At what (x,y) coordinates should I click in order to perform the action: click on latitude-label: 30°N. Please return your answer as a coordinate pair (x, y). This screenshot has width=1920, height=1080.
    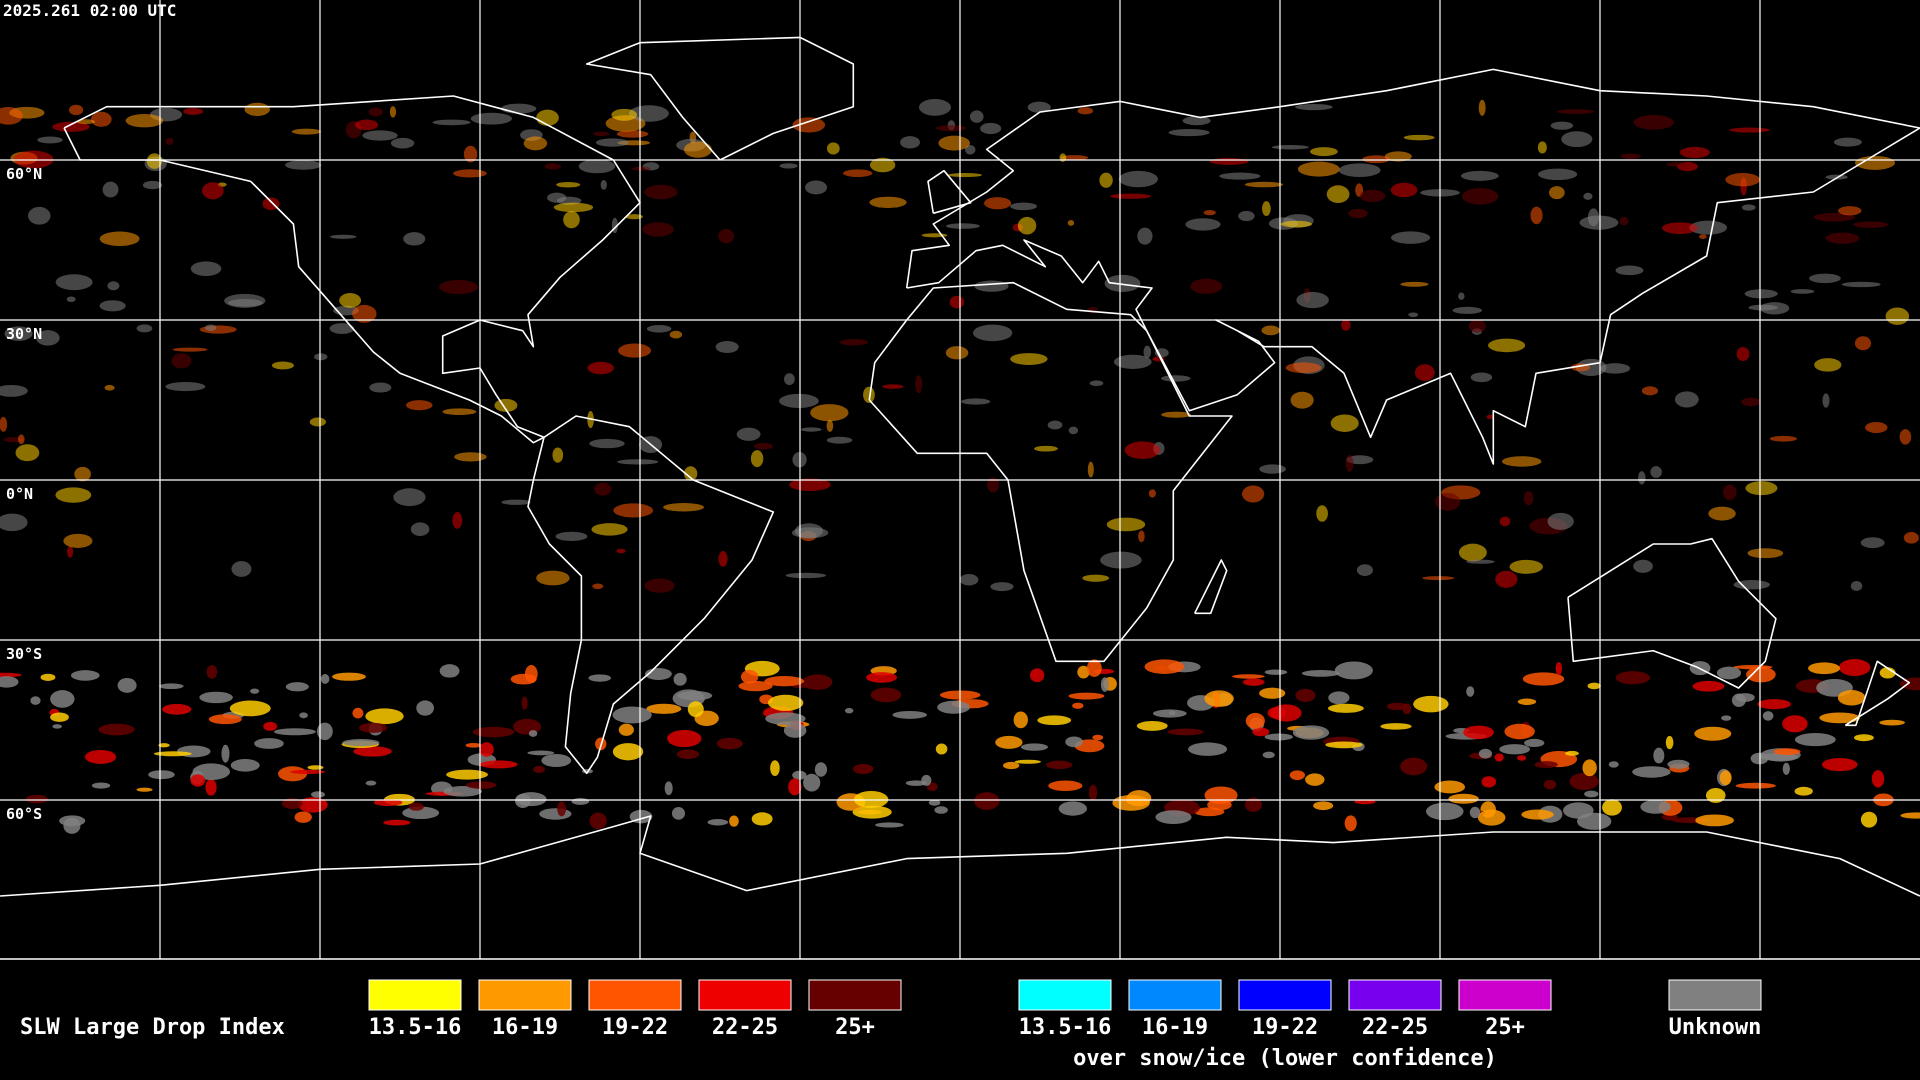
    Looking at the image, I should click on (24, 334).